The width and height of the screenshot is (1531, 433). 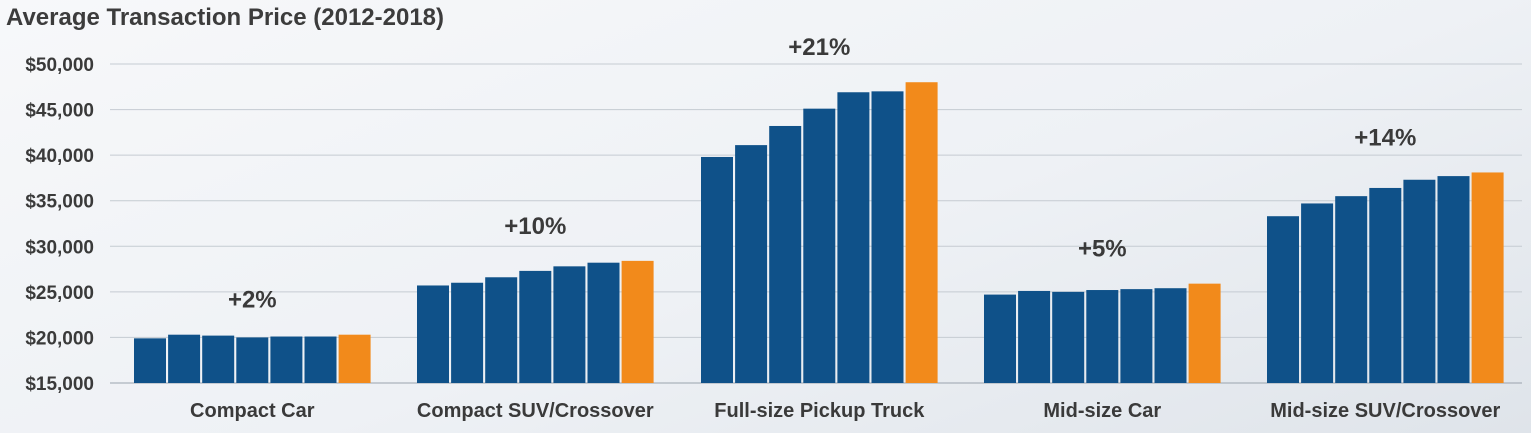 I want to click on category-label: Compact Car, so click(x=252, y=411).